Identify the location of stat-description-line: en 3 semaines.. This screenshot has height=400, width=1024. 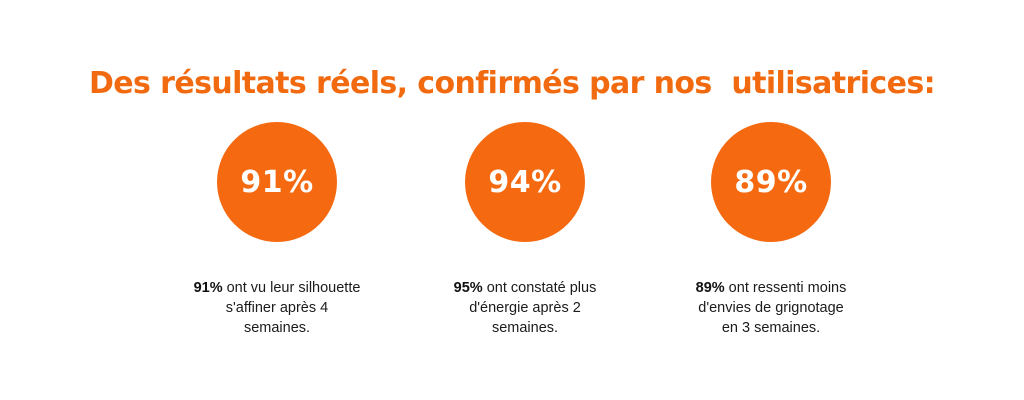
(771, 328).